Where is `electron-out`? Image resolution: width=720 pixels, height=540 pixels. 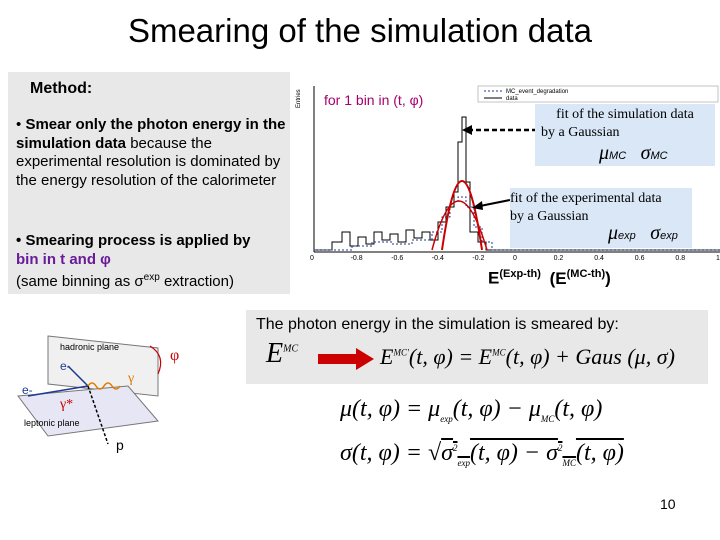
electron-out is located at coordinates (78, 376).